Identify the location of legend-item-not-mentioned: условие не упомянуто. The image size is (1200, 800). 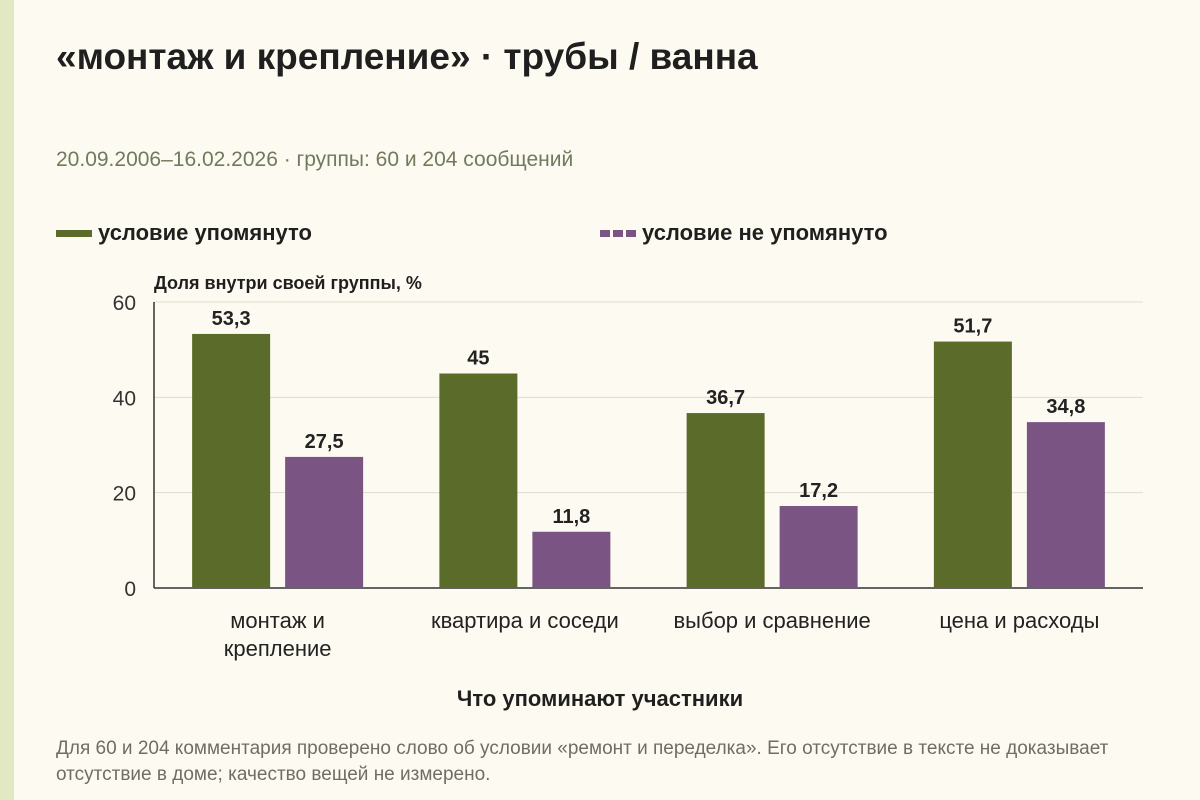
(744, 233).